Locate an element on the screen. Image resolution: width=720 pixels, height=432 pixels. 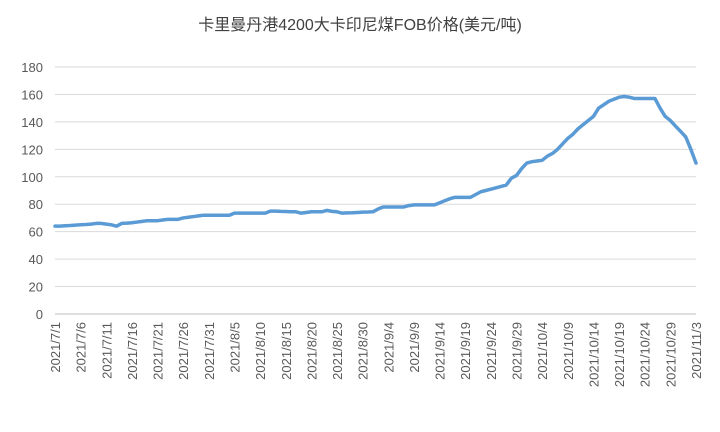
x-tick-label: 2021/7/1 is located at coordinates (55, 347).